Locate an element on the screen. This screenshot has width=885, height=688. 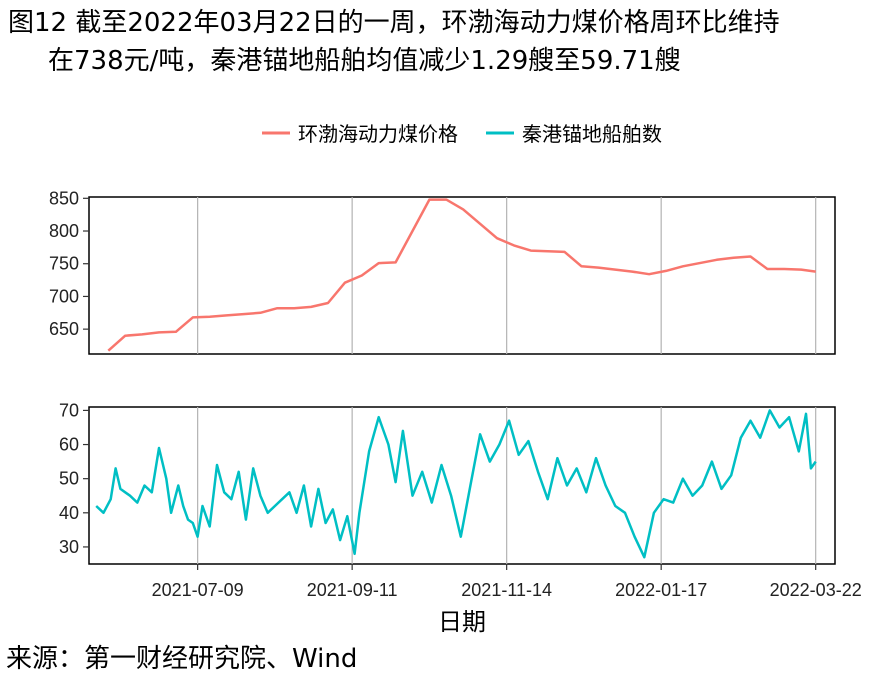
top-y-tick-label-4: 850 is located at coordinates (64, 198).